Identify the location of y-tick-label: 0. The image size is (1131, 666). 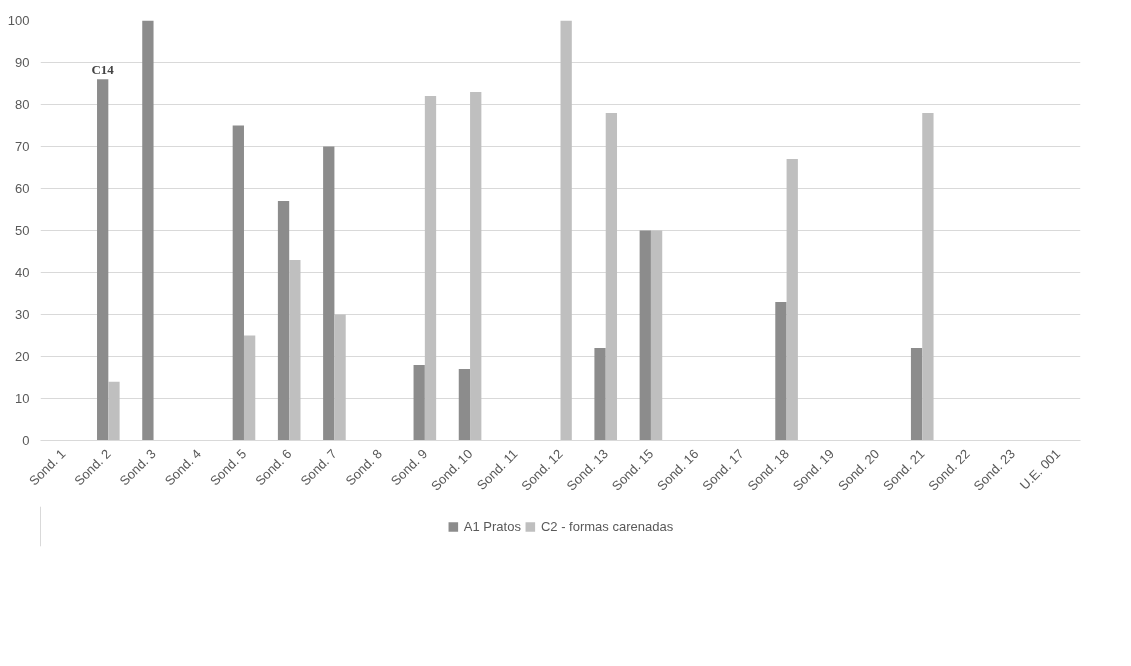
(26, 440).